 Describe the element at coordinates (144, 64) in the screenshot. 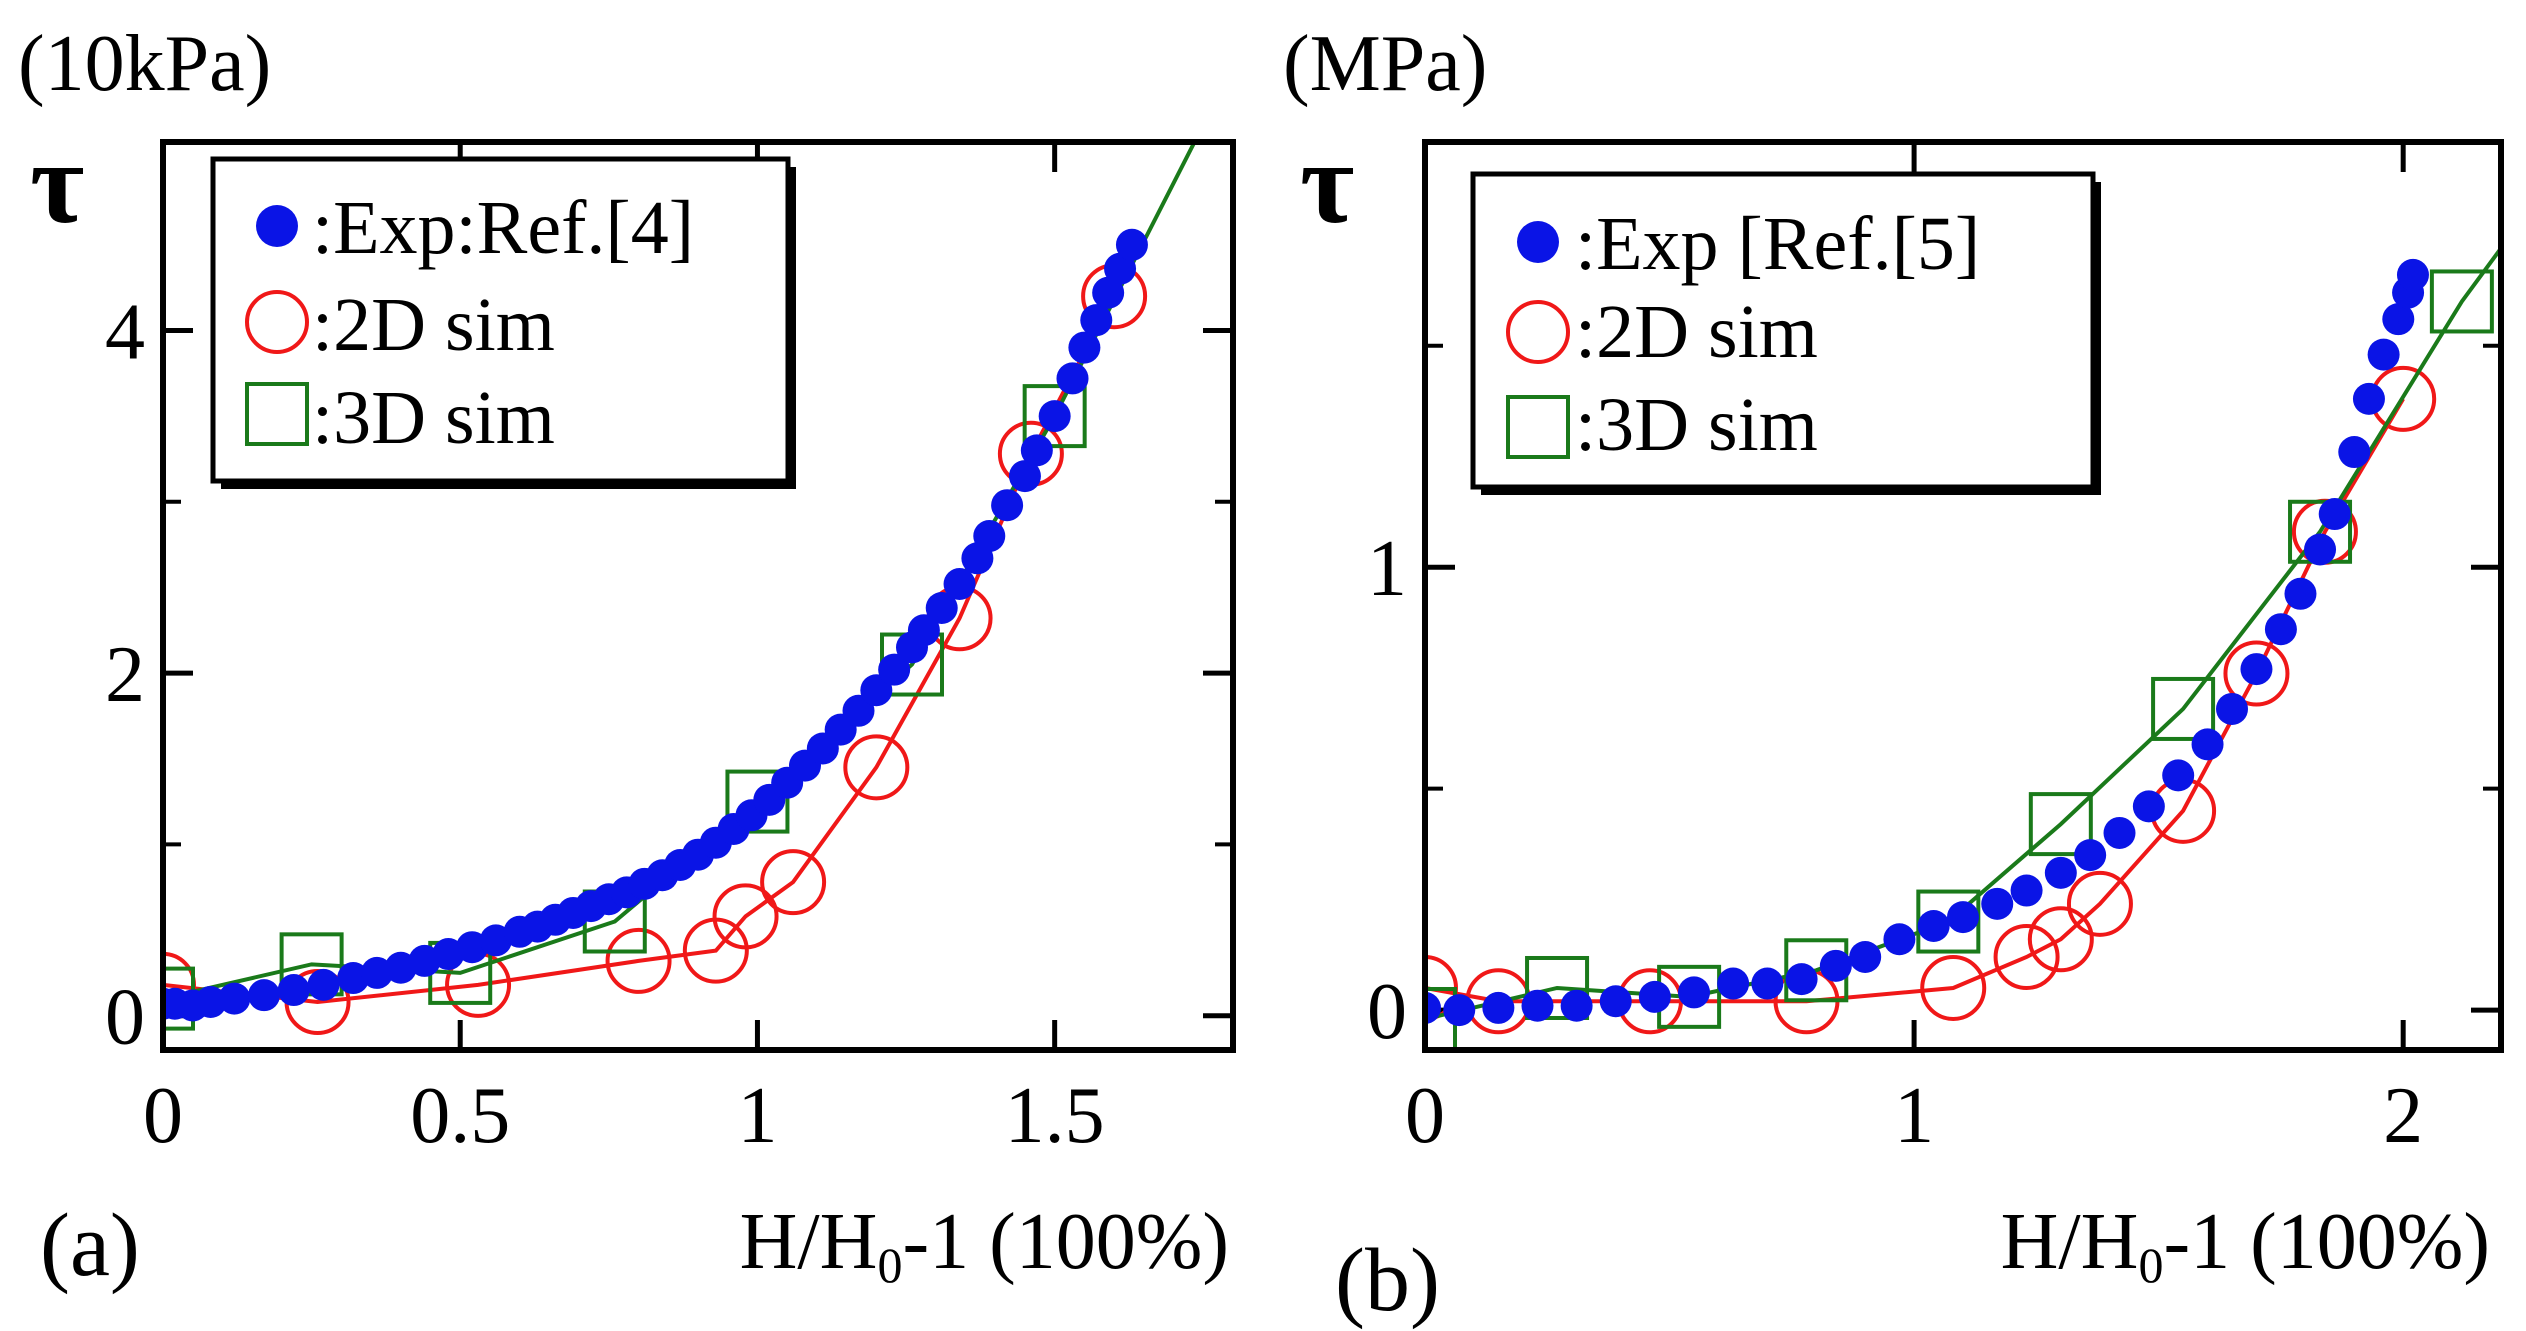

I see `panel-a-unit-label: (10kPa)` at that location.